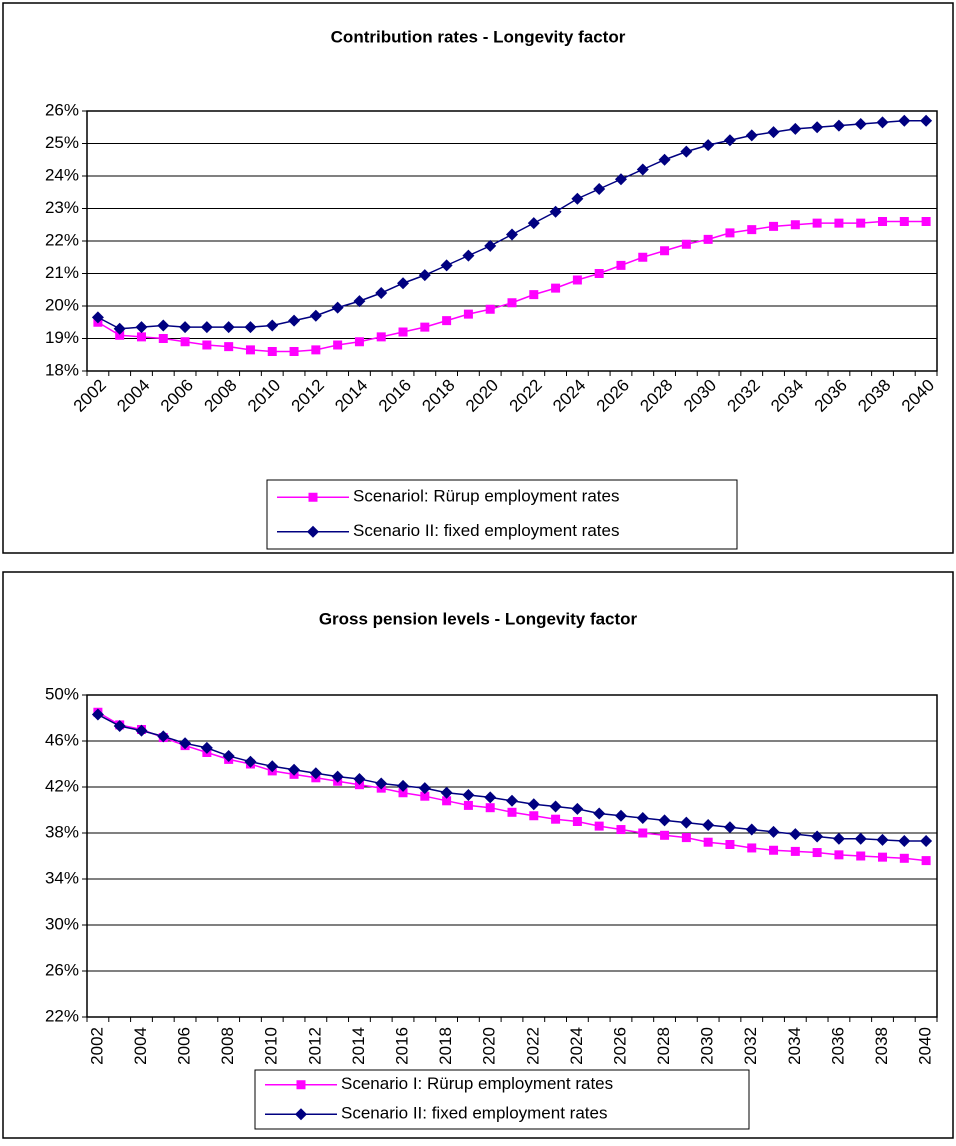  Describe the element at coordinates (837, 1046) in the screenshot. I see `x-tick-label: 2036` at that location.